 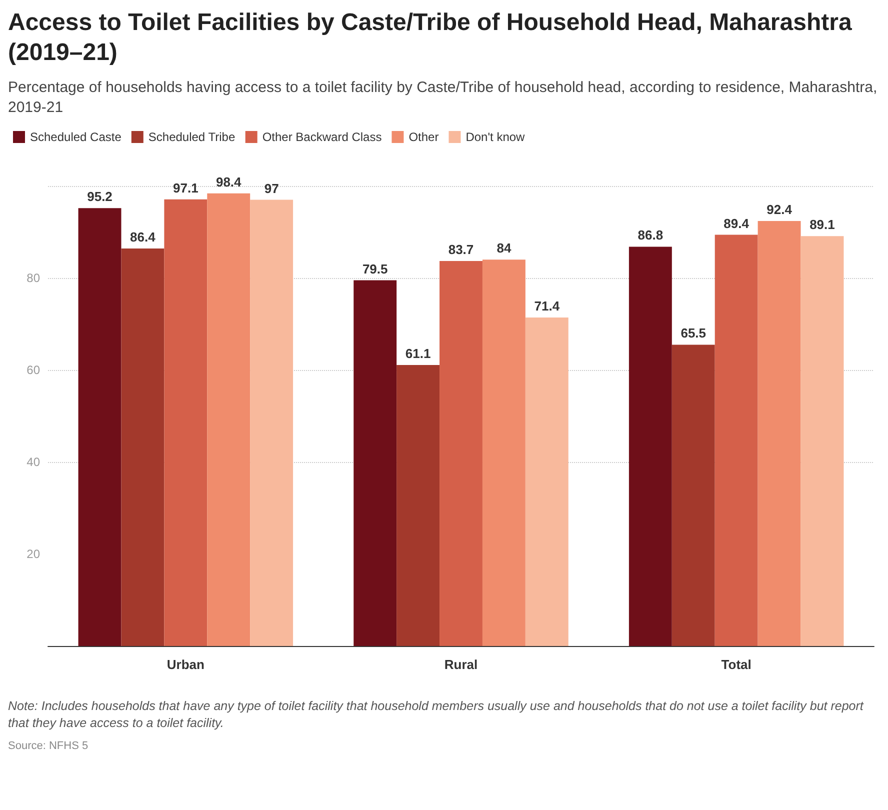 What do you see at coordinates (229, 182) in the screenshot?
I see `data-label: 98.4` at bounding box center [229, 182].